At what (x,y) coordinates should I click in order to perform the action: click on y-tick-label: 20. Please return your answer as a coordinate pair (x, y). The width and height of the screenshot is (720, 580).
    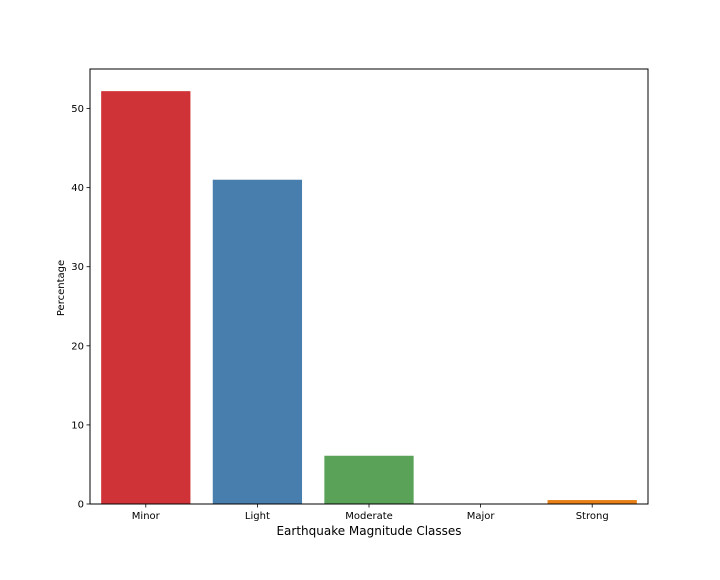
    Looking at the image, I should click on (77, 346).